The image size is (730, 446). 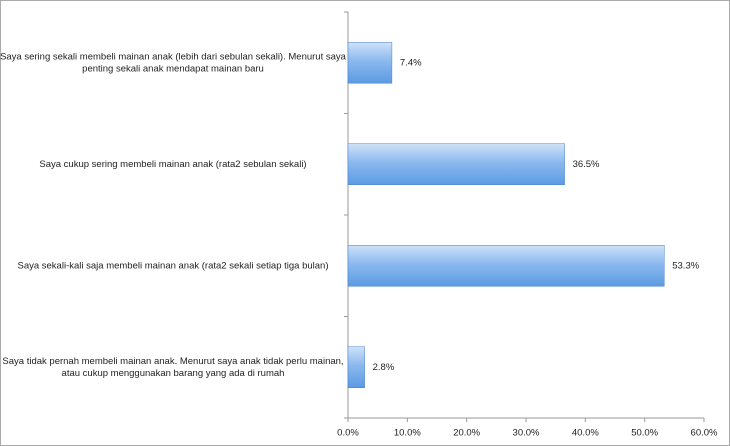 What do you see at coordinates (585, 433) in the screenshot?
I see `x-tick-label: 40.0%` at bounding box center [585, 433].